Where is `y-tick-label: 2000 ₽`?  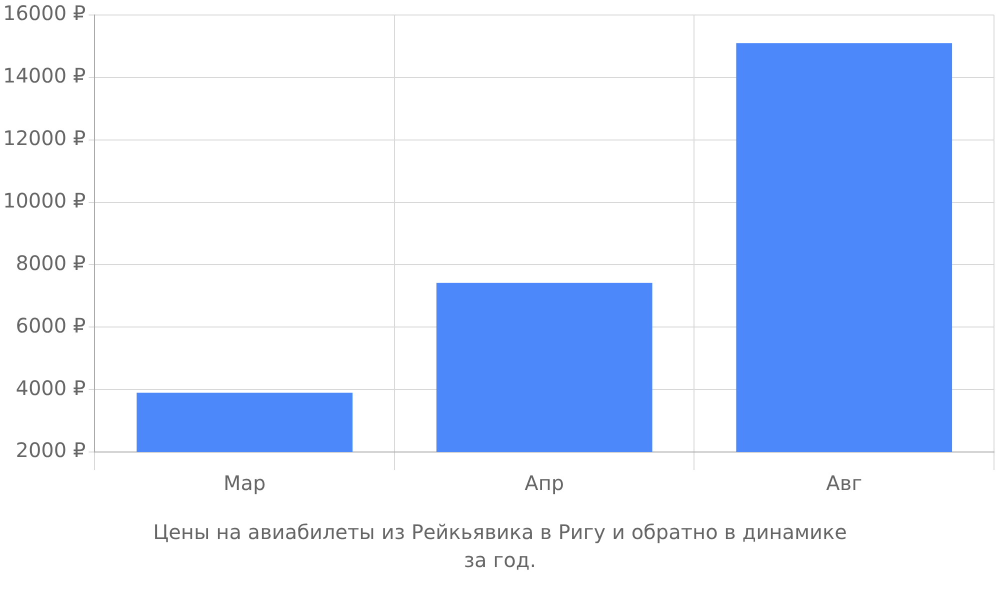
y-tick-label: 2000 ₽ is located at coordinates (51, 450).